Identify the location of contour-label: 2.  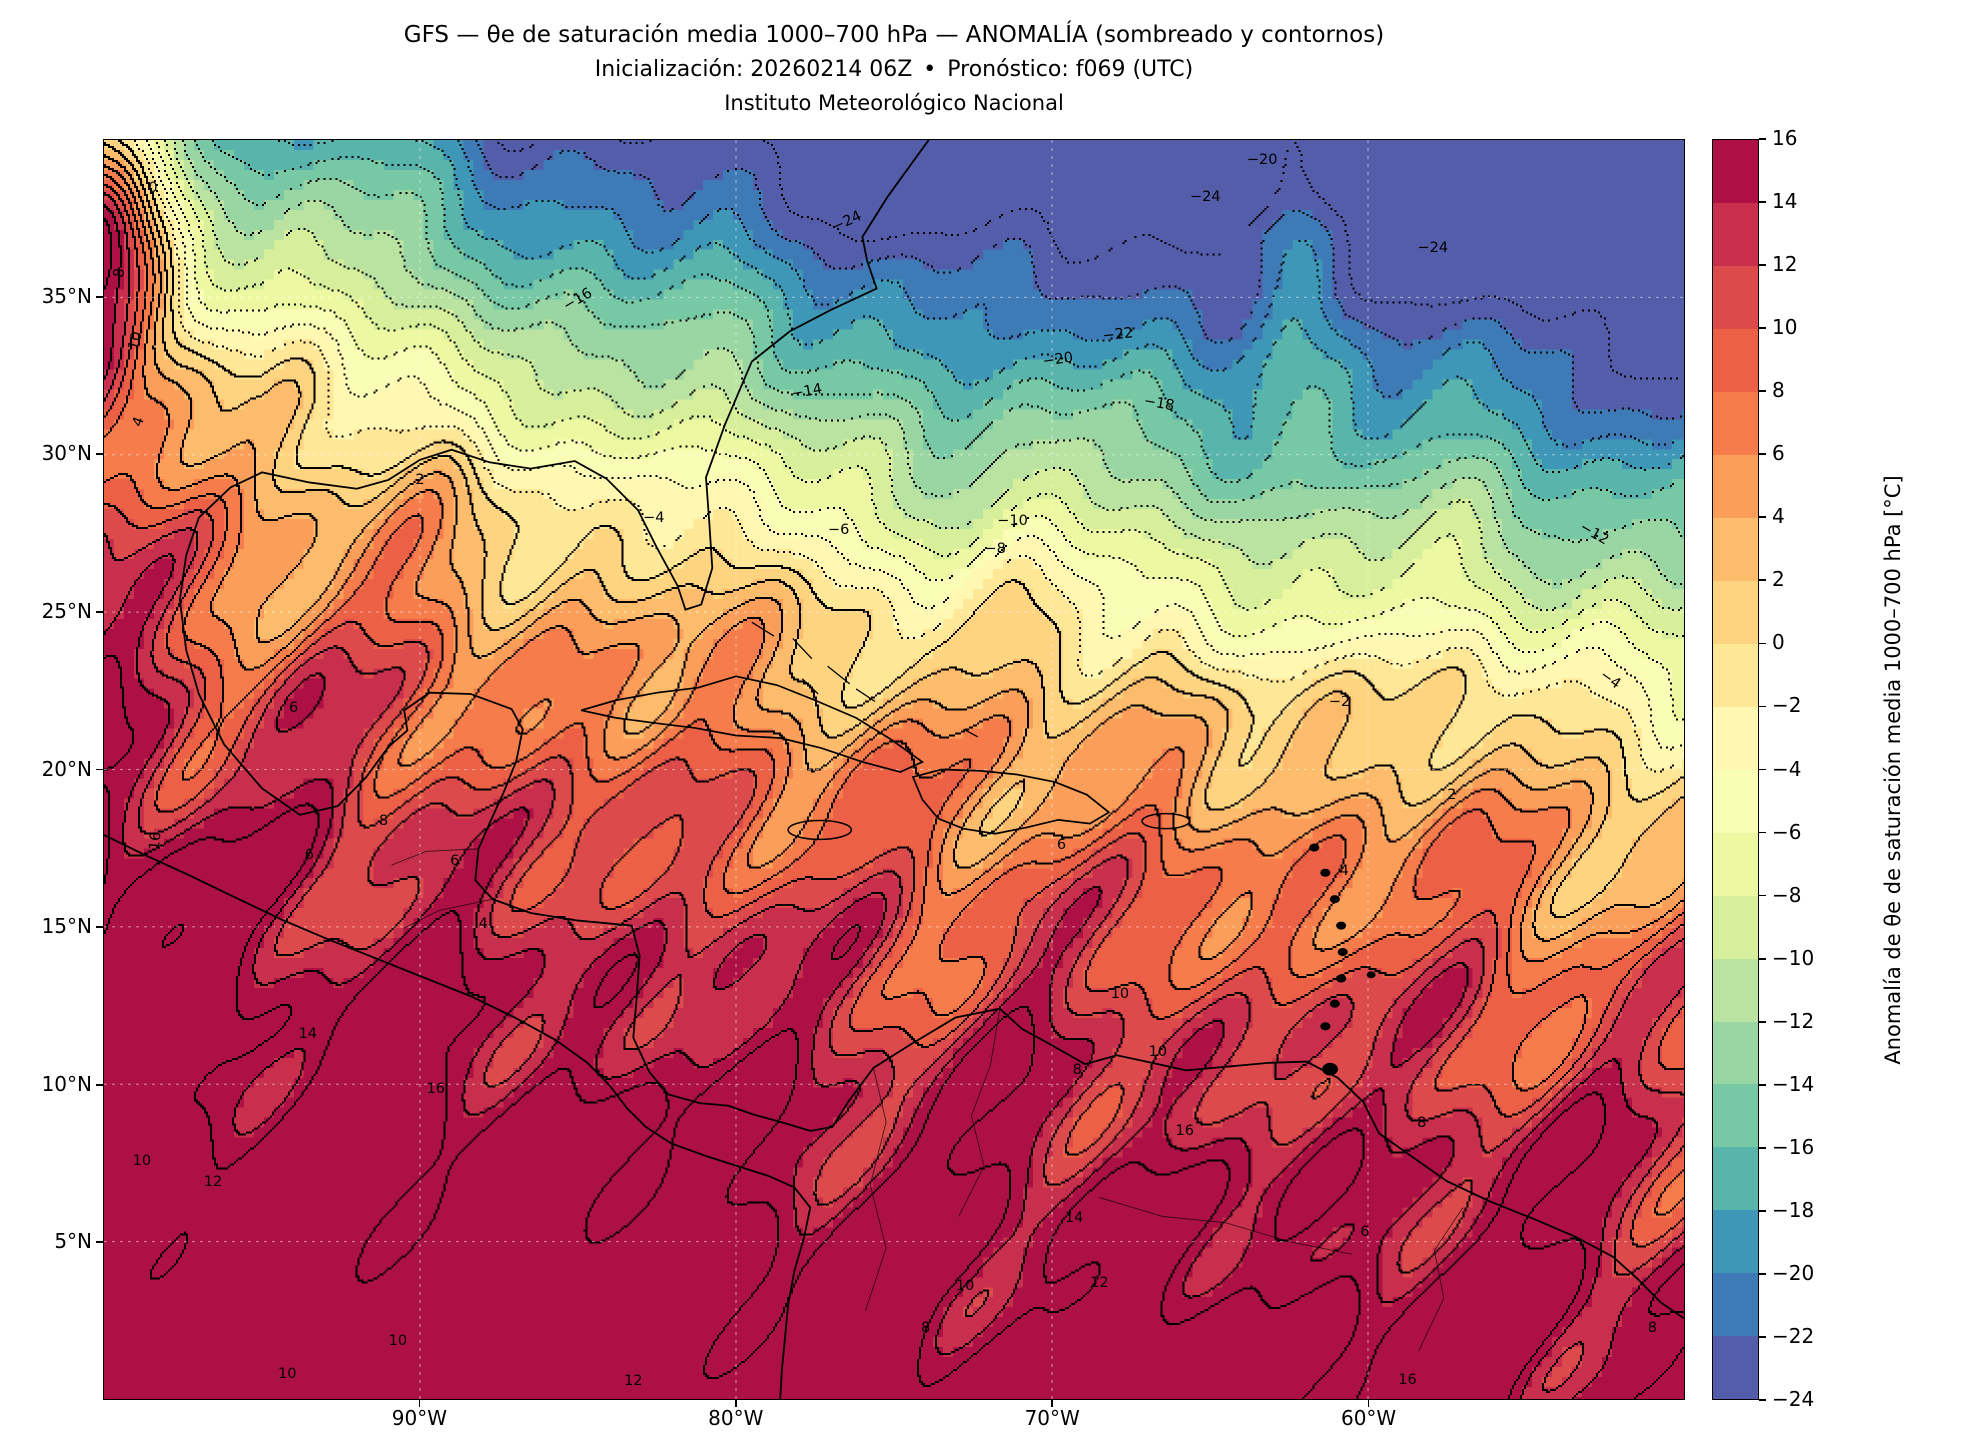
(420, 479).